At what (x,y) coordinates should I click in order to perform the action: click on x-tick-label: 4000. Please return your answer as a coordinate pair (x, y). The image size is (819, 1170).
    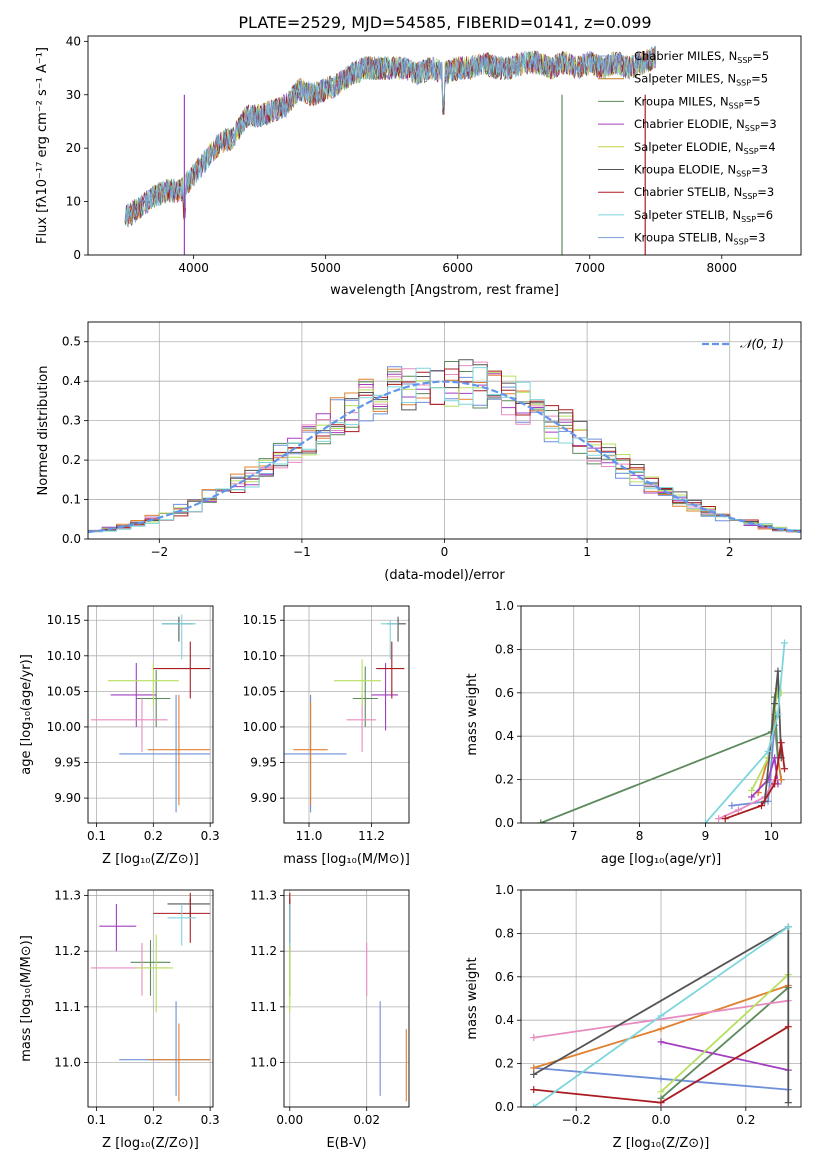
    Looking at the image, I should click on (193, 268).